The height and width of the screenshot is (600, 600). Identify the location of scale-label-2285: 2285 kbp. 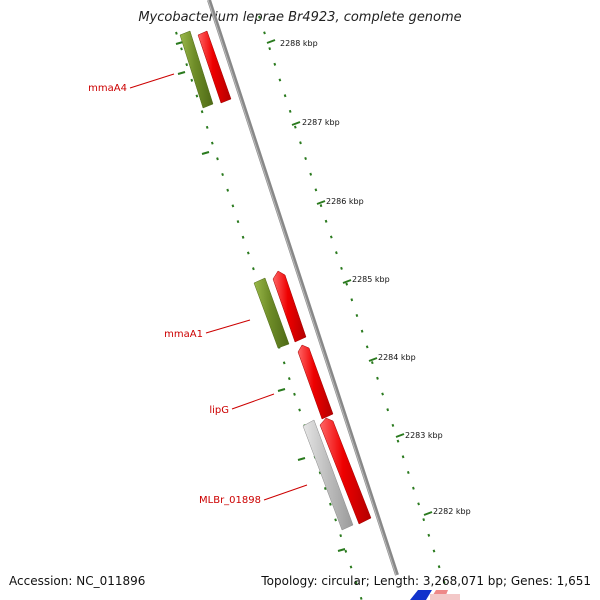
(371, 279).